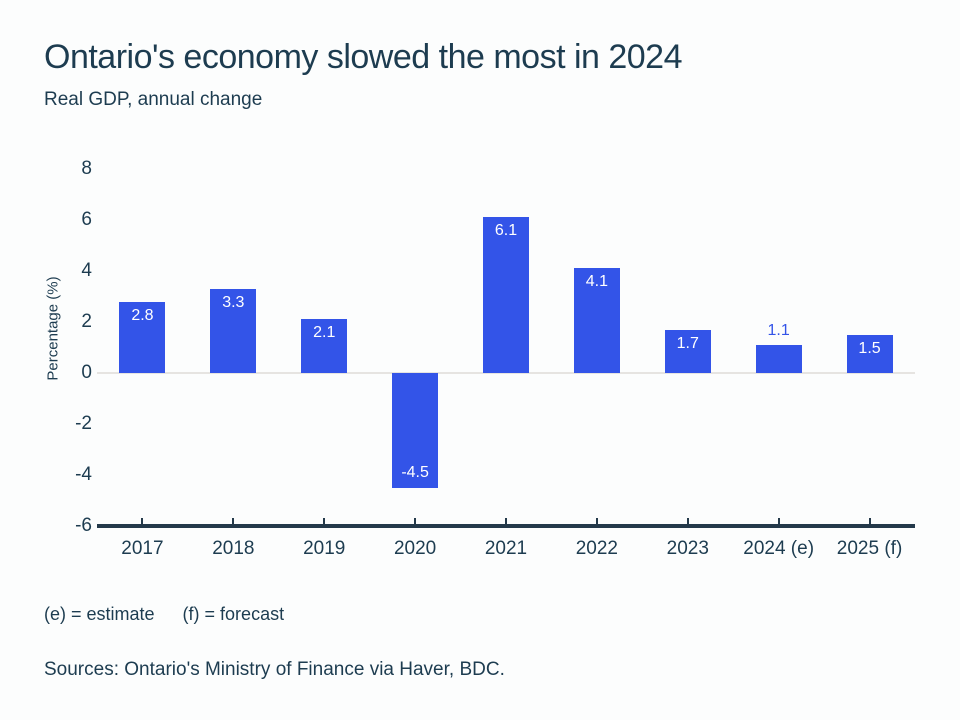 The height and width of the screenshot is (720, 960). What do you see at coordinates (596, 282) in the screenshot?
I see `bar-value-label: 4.1` at bounding box center [596, 282].